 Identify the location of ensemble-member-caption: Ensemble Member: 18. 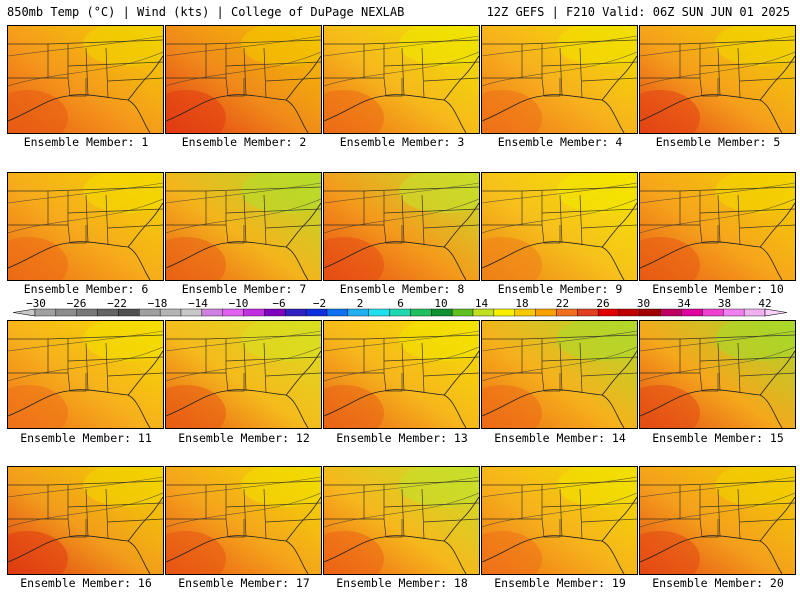
(402, 583).